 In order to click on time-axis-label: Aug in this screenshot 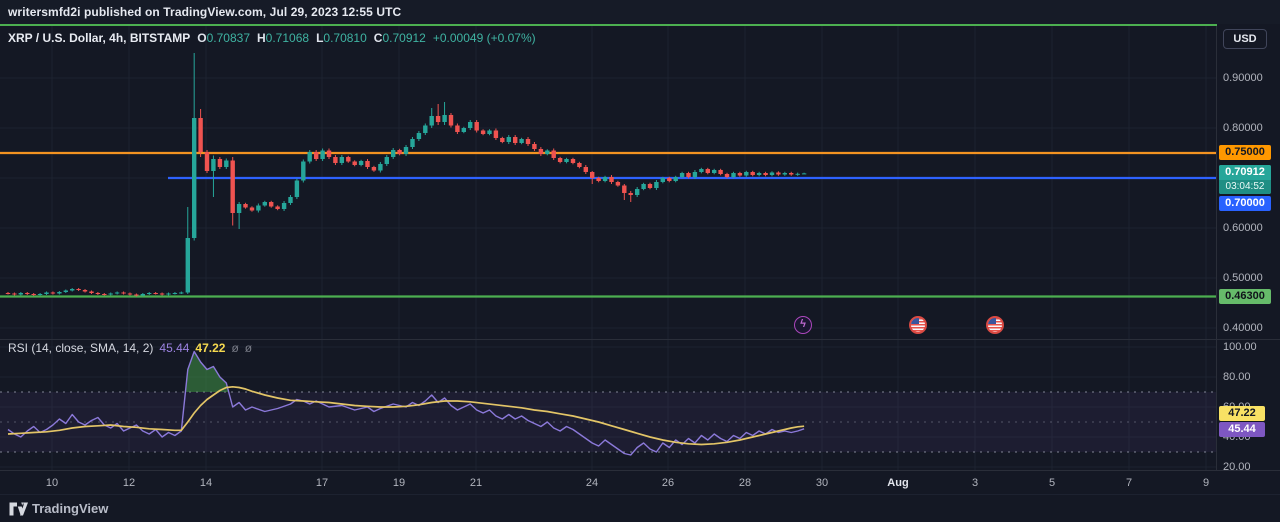, I will do `click(898, 483)`.